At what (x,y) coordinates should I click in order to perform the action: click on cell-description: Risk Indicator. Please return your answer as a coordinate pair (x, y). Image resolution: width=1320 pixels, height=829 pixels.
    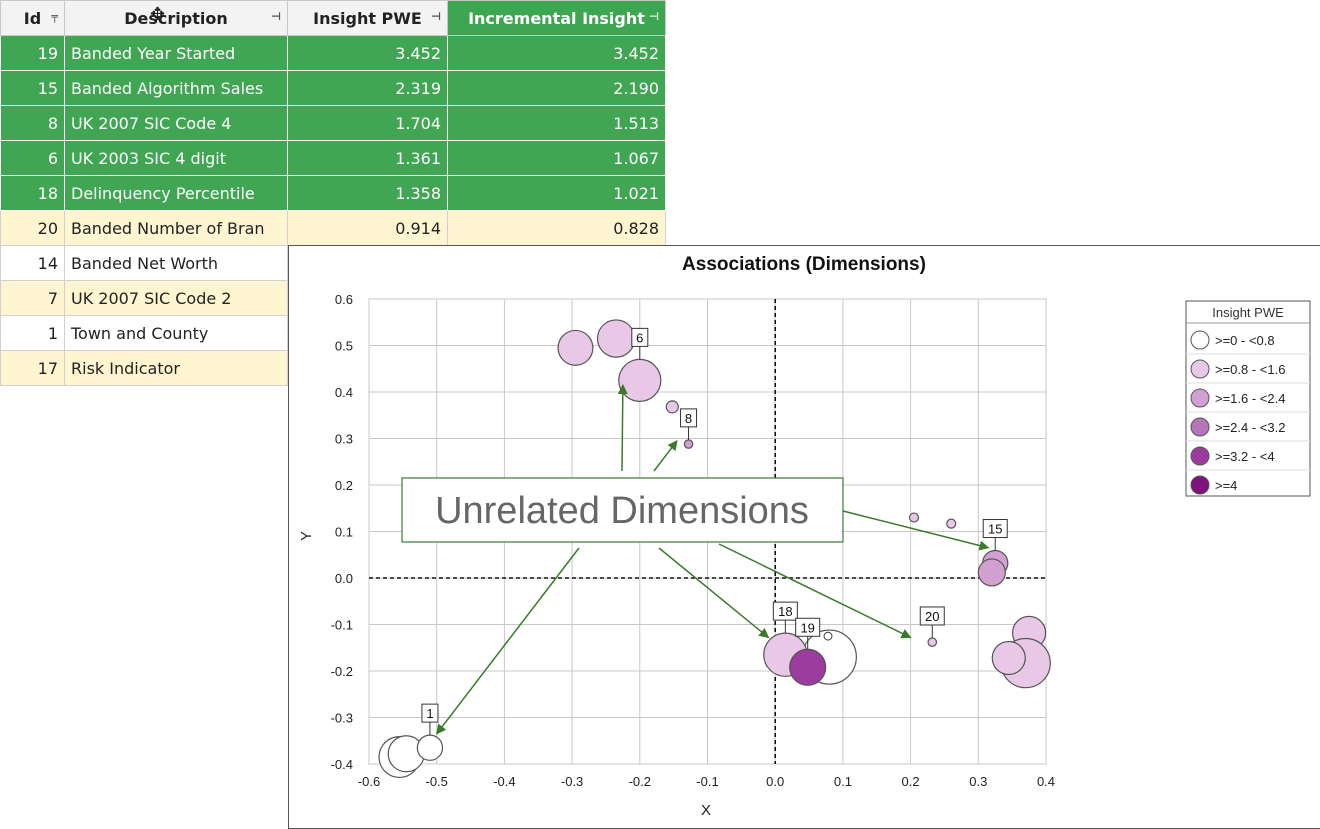
    Looking at the image, I should click on (176, 368).